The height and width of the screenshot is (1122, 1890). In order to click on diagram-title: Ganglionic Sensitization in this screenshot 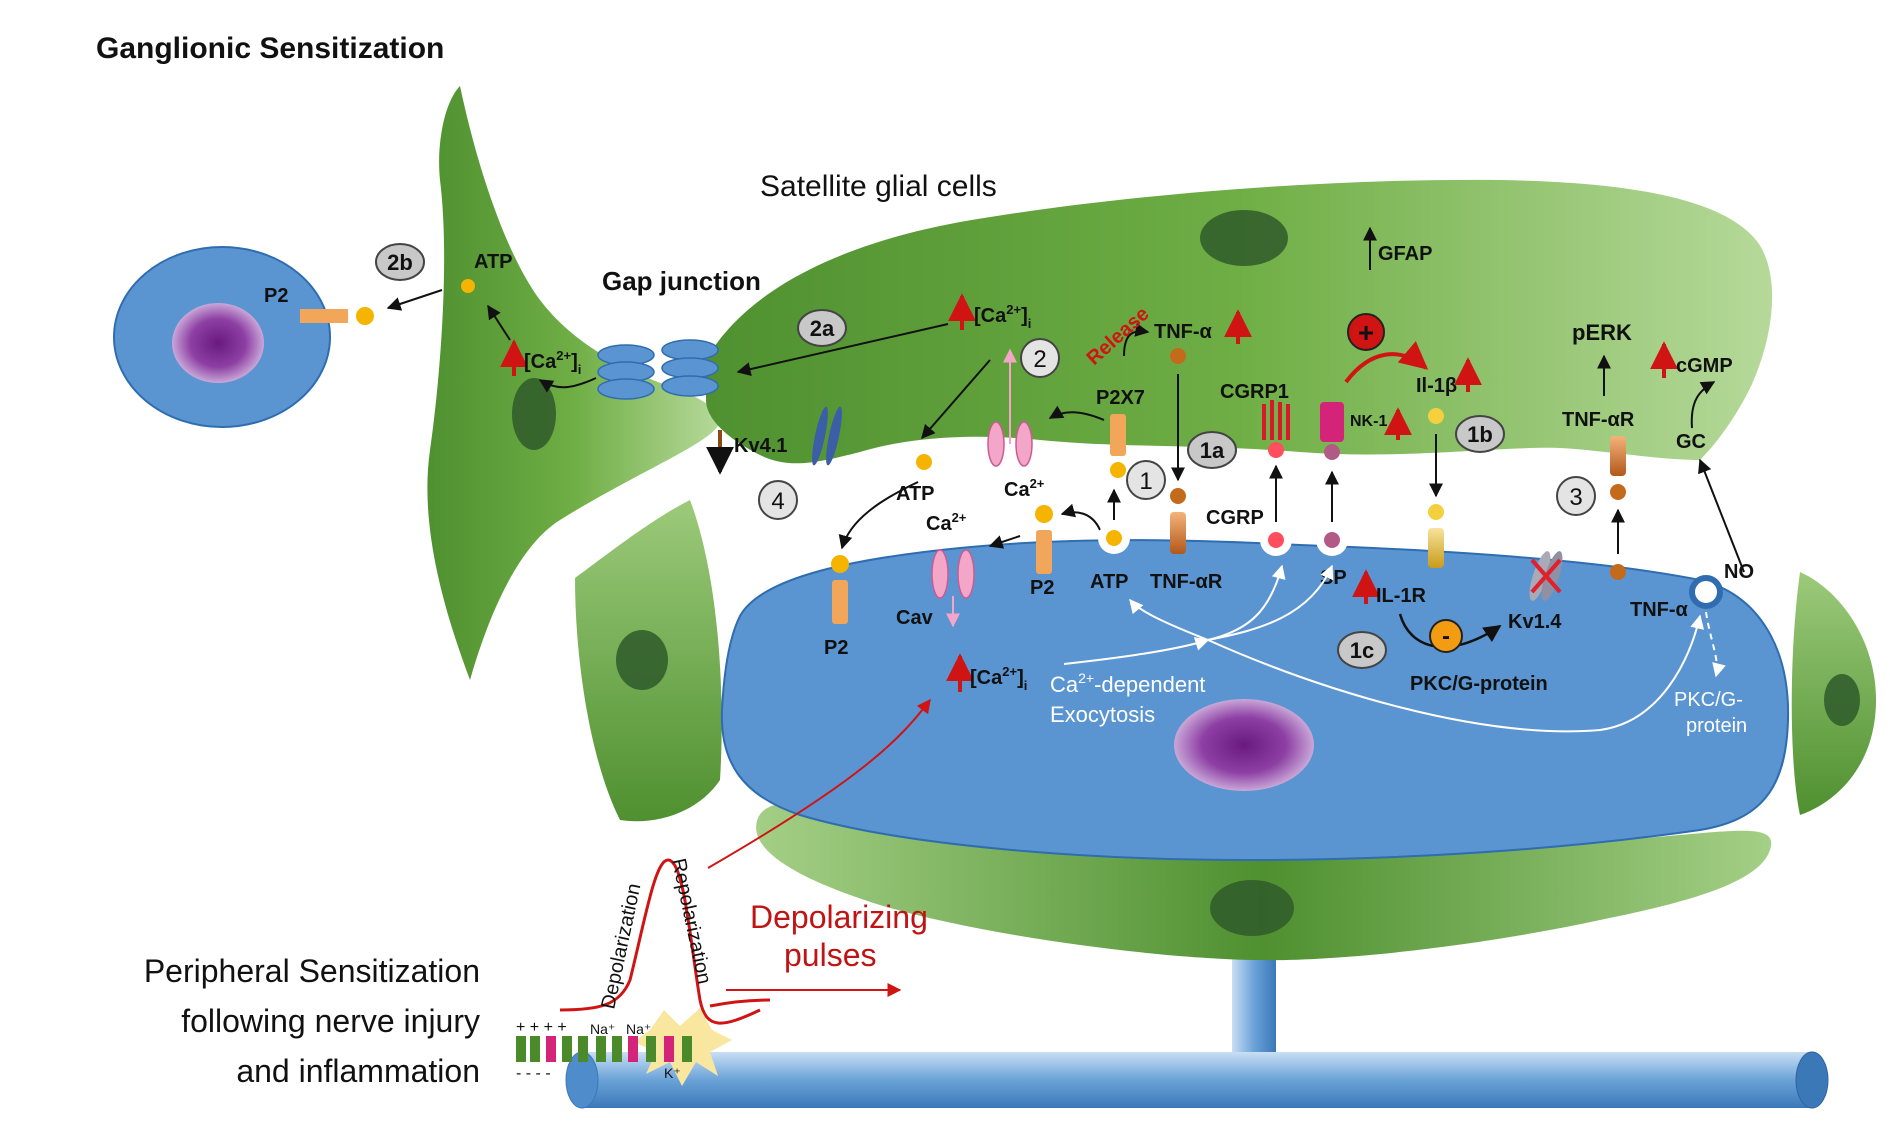, I will do `click(270, 48)`.